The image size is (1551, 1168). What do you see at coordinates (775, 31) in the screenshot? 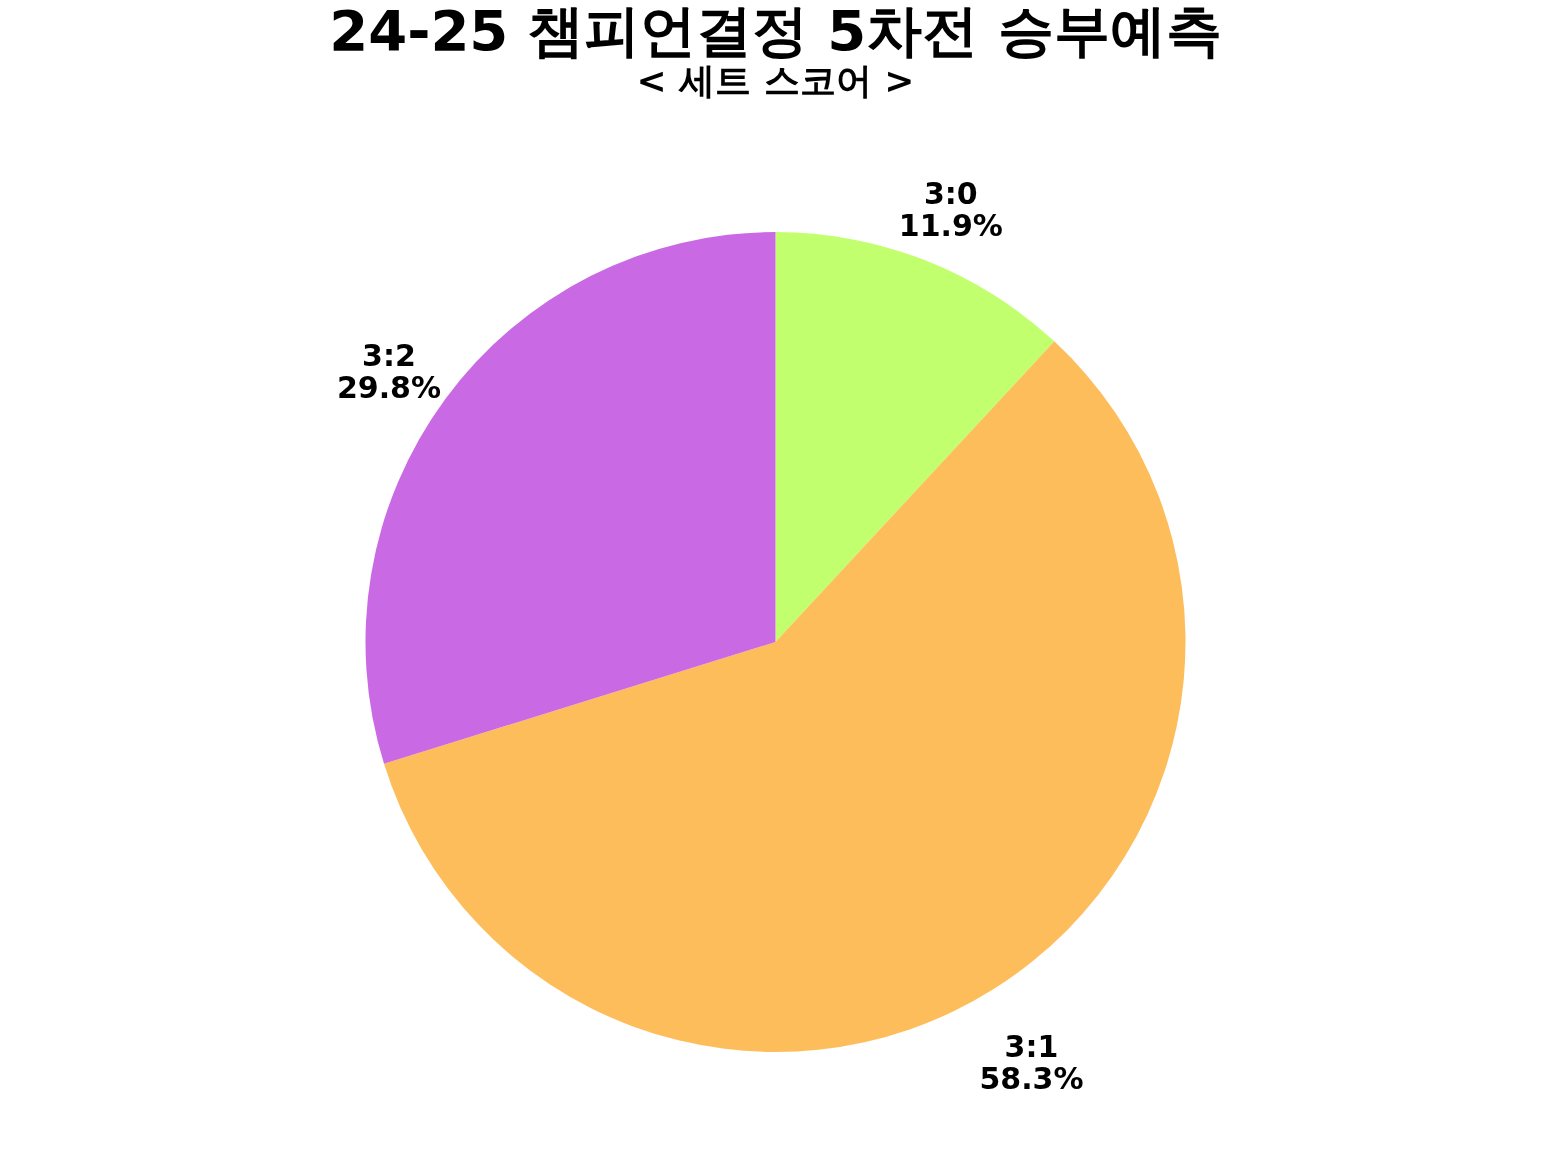
I see `chart-title: 24-25 챔피언결정 5차전 승부예측` at bounding box center [775, 31].